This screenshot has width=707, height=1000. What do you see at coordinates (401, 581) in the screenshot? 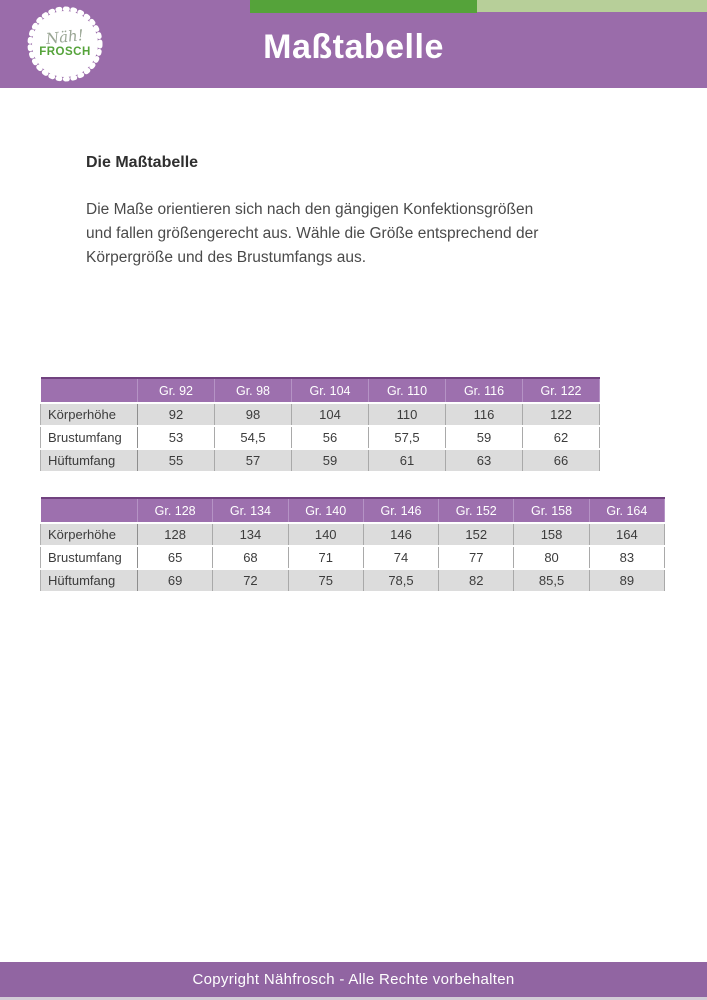
I see `measurement-cell: 78,5` at bounding box center [401, 581].